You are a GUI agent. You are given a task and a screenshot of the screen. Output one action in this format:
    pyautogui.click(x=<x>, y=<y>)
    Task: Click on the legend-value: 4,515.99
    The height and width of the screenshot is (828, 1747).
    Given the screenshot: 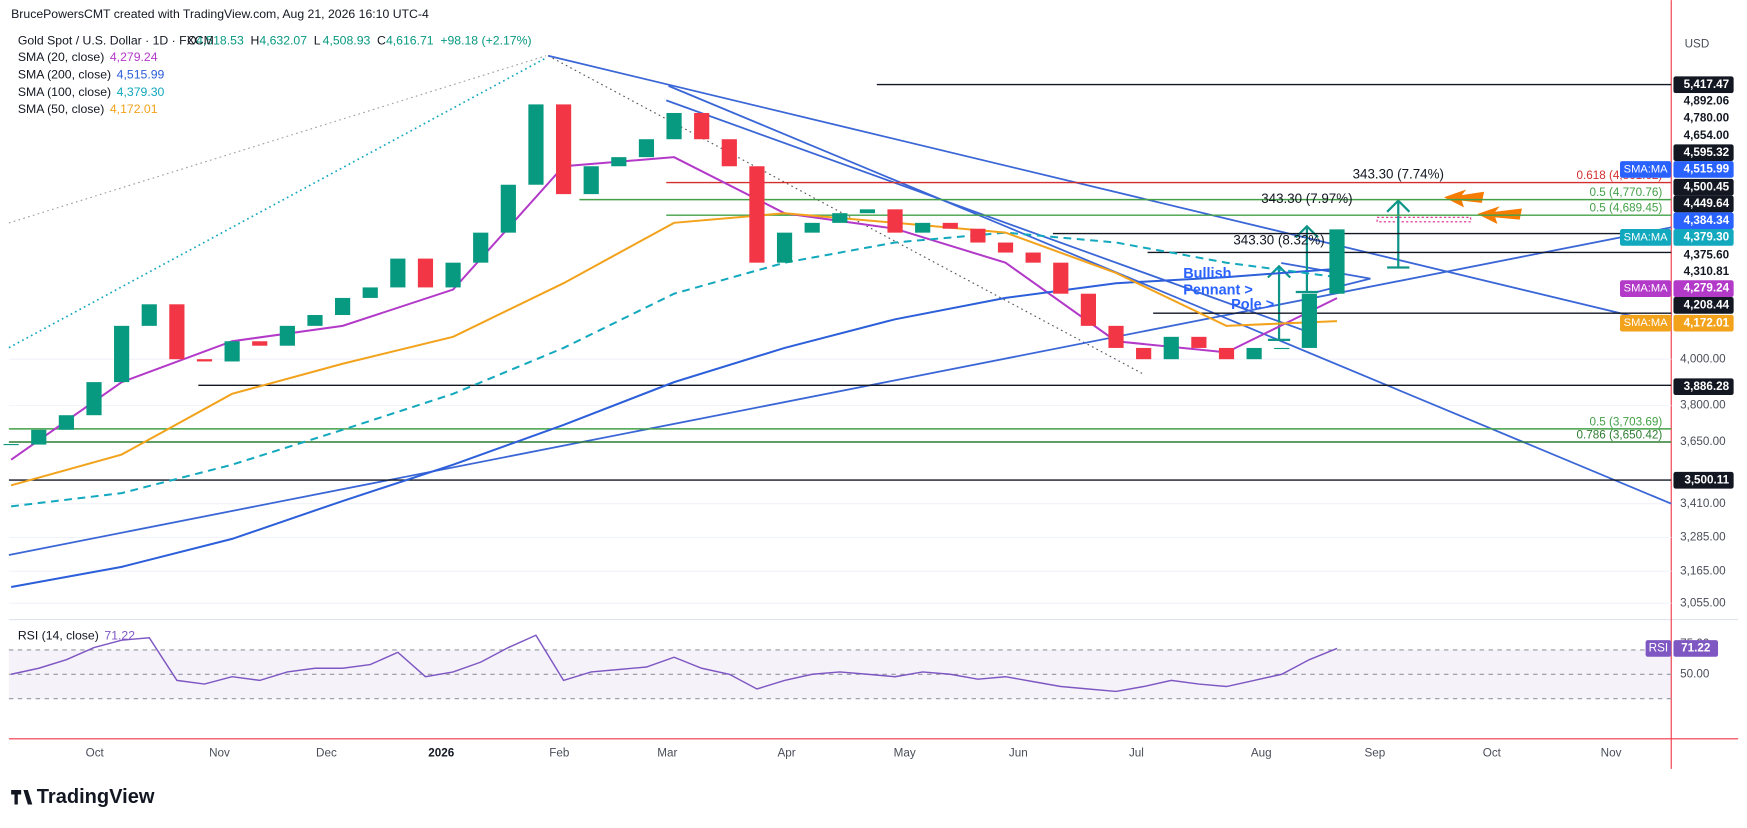 What is the action you would take?
    pyautogui.click(x=141, y=75)
    